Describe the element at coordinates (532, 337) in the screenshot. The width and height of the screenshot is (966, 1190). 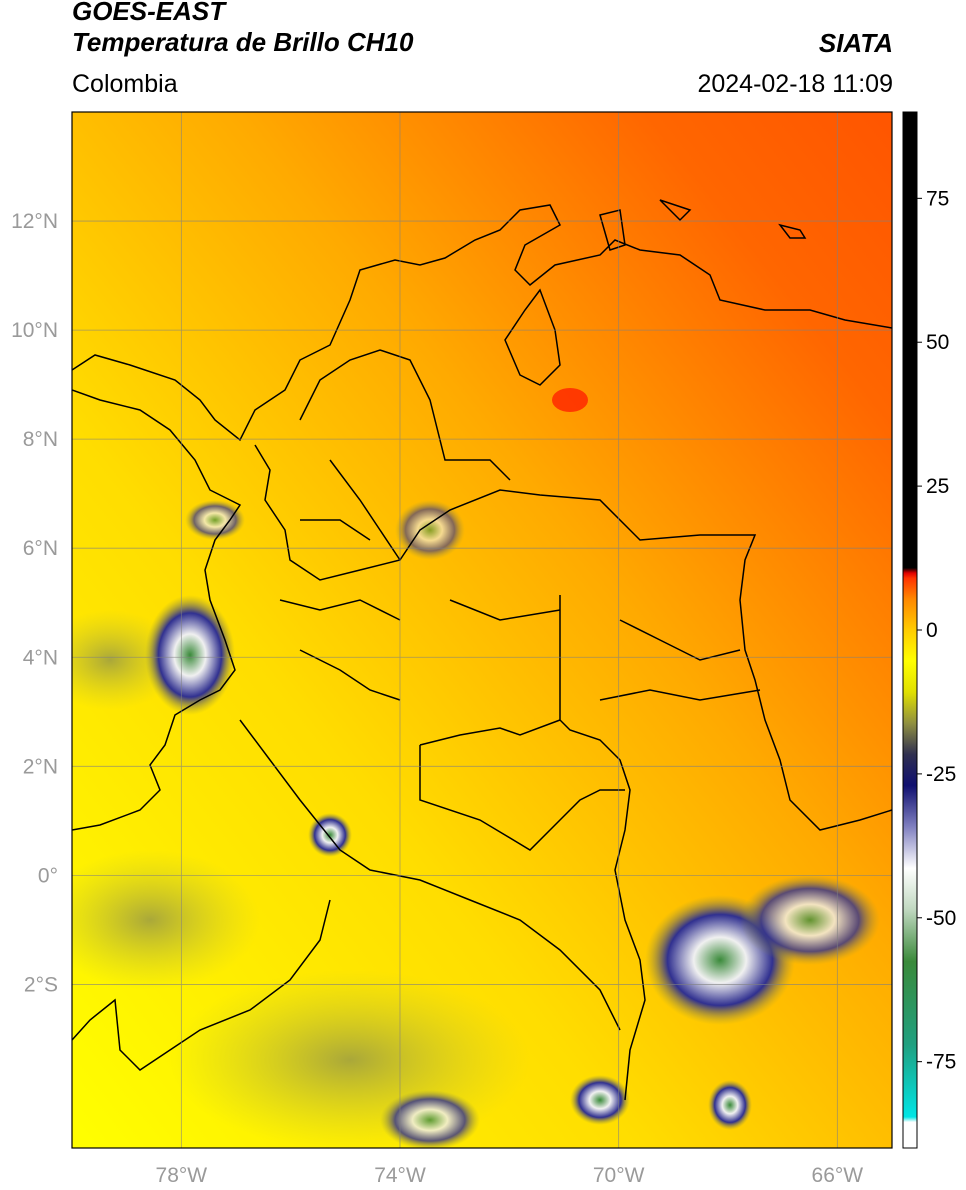
I see `lake-maracaibo` at that location.